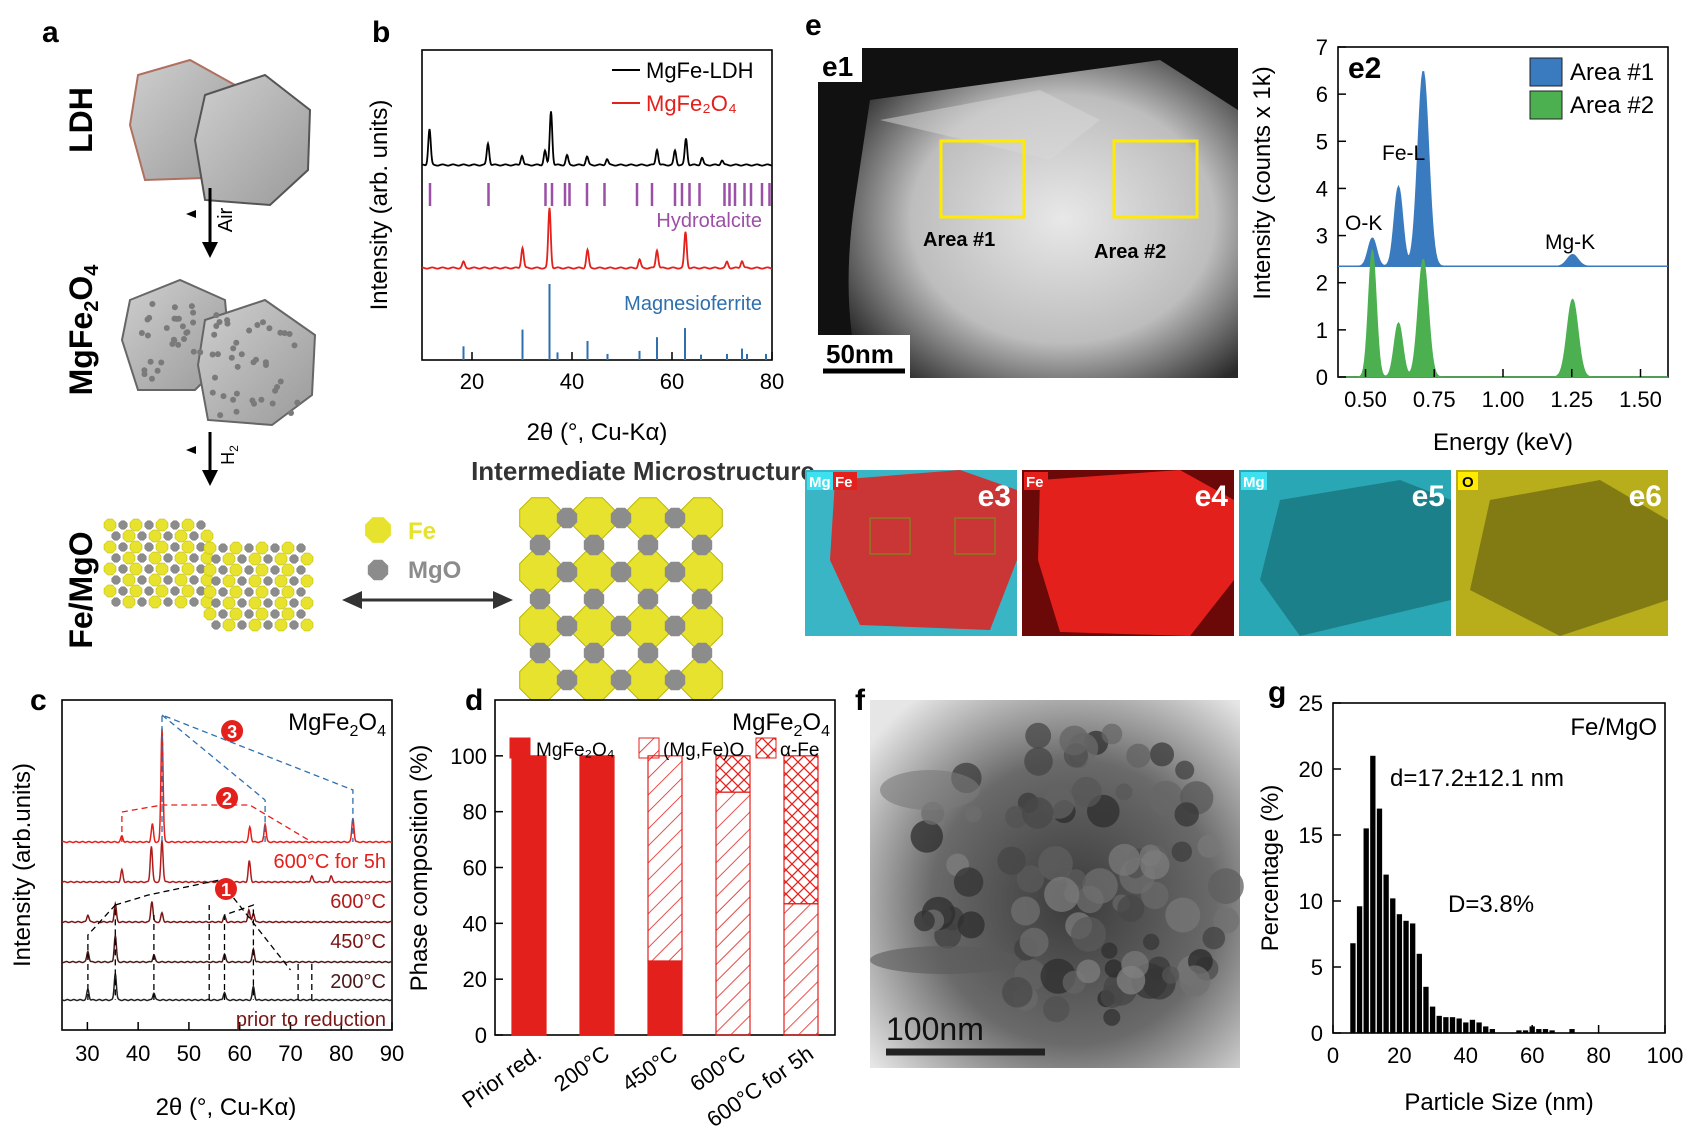  I want to click on map-e6: O e6, so click(1562, 553).